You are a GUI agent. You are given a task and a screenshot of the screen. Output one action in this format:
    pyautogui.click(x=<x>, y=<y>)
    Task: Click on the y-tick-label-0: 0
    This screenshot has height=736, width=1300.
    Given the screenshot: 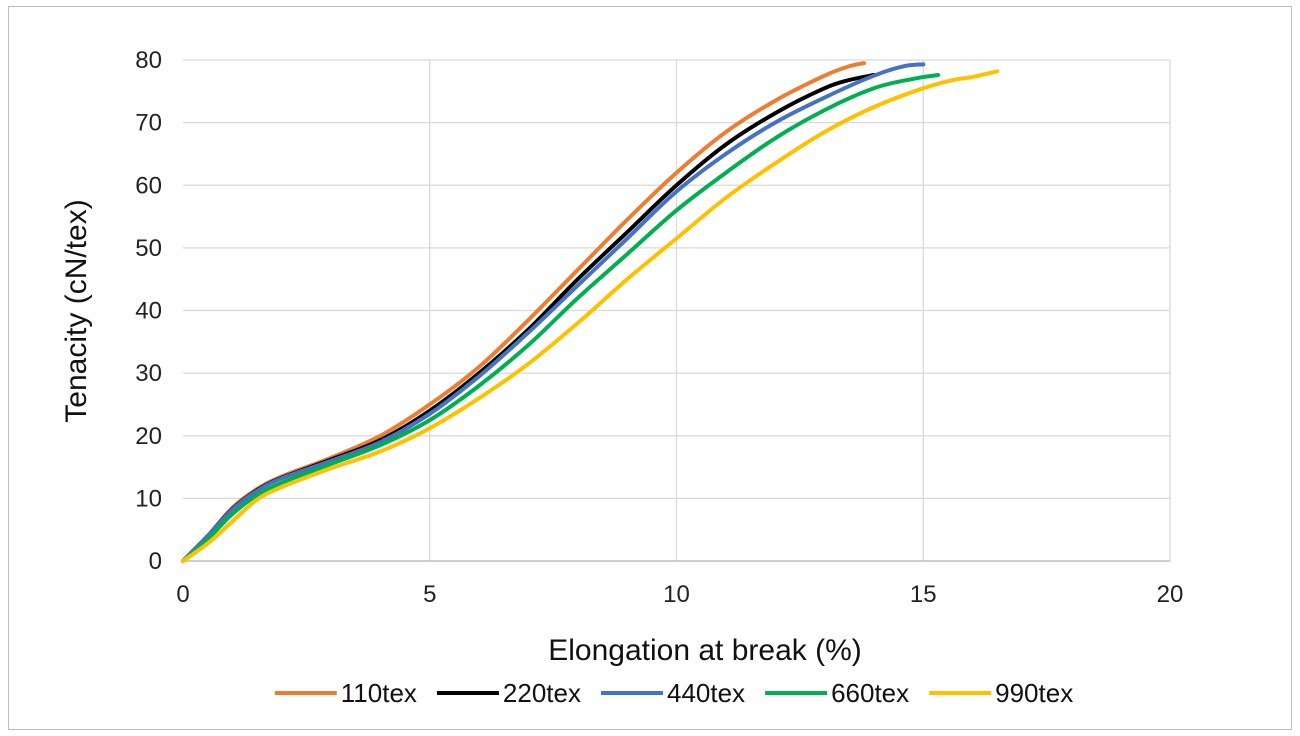 What is the action you would take?
    pyautogui.click(x=155, y=561)
    